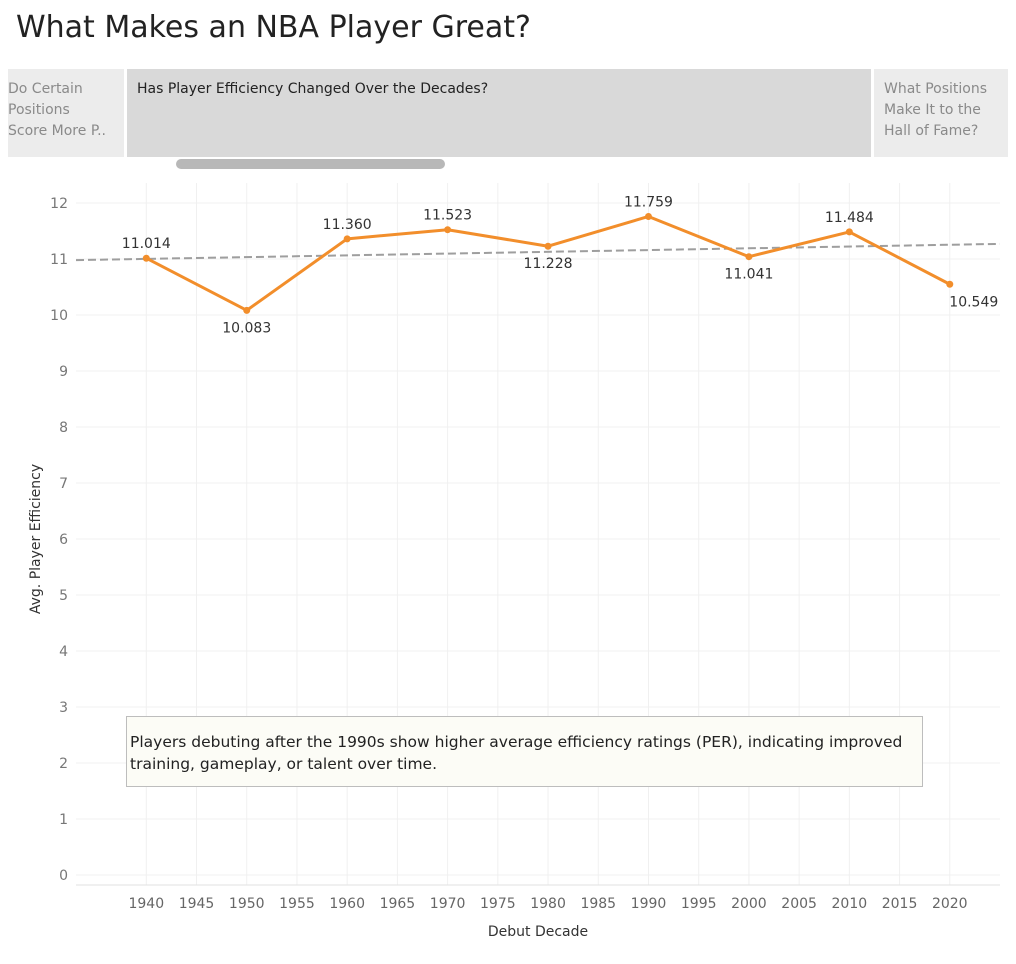 The width and height of the screenshot is (1016, 964). I want to click on tab-label-line: Positions, so click(39, 110).